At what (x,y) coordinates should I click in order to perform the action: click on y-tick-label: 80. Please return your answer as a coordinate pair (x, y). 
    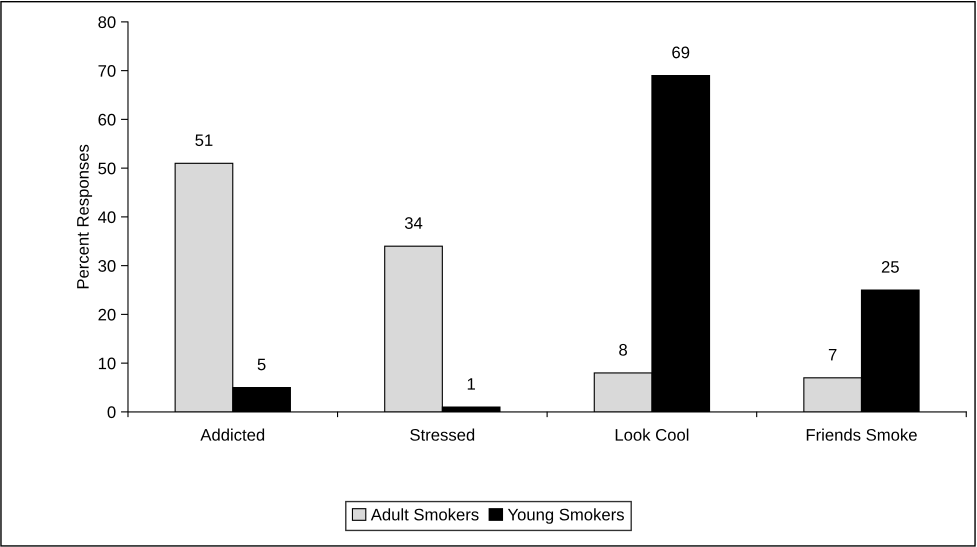
    Looking at the image, I should click on (107, 22).